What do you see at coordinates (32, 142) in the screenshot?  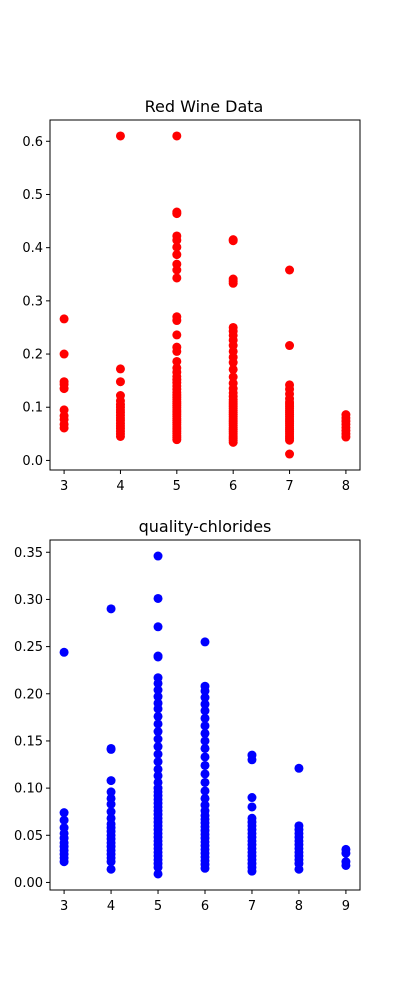 I see `y-tick-label: 0.6` at bounding box center [32, 142].